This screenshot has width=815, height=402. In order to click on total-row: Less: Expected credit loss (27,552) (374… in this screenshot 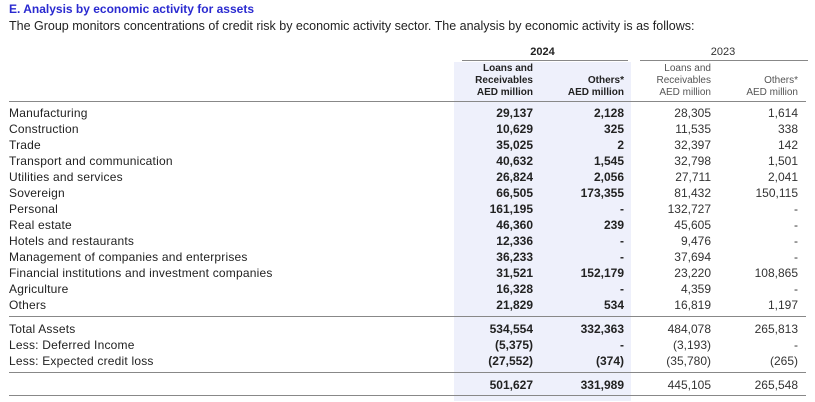, I will do `click(407, 361)`.